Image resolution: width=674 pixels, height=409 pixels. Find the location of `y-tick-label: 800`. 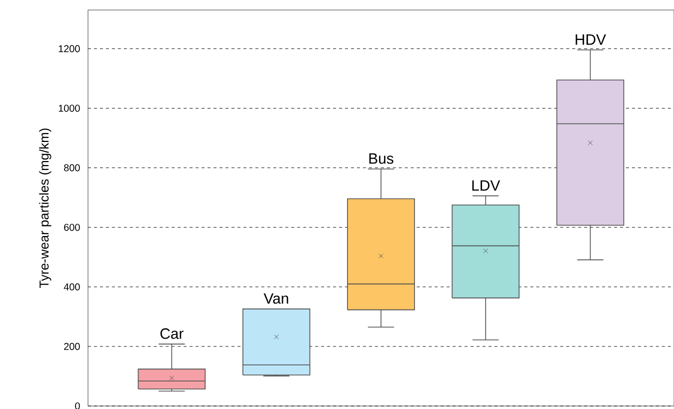

y-tick-label: 800 is located at coordinates (72, 168).